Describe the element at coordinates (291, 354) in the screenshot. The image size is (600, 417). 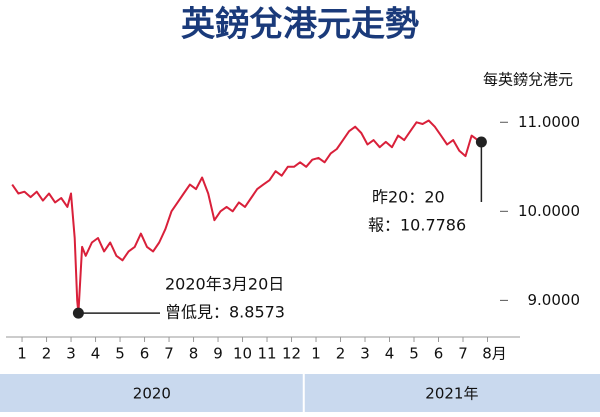
I see `x-tick-label: 12` at that location.